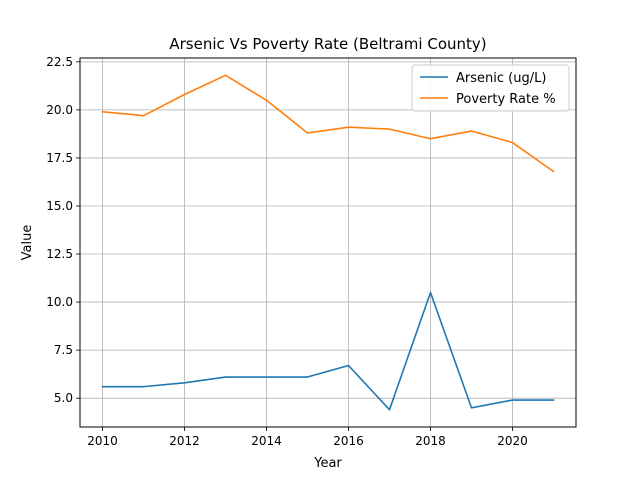 The image size is (640, 480). I want to click on y-tick-label: 17.5, so click(59, 158).